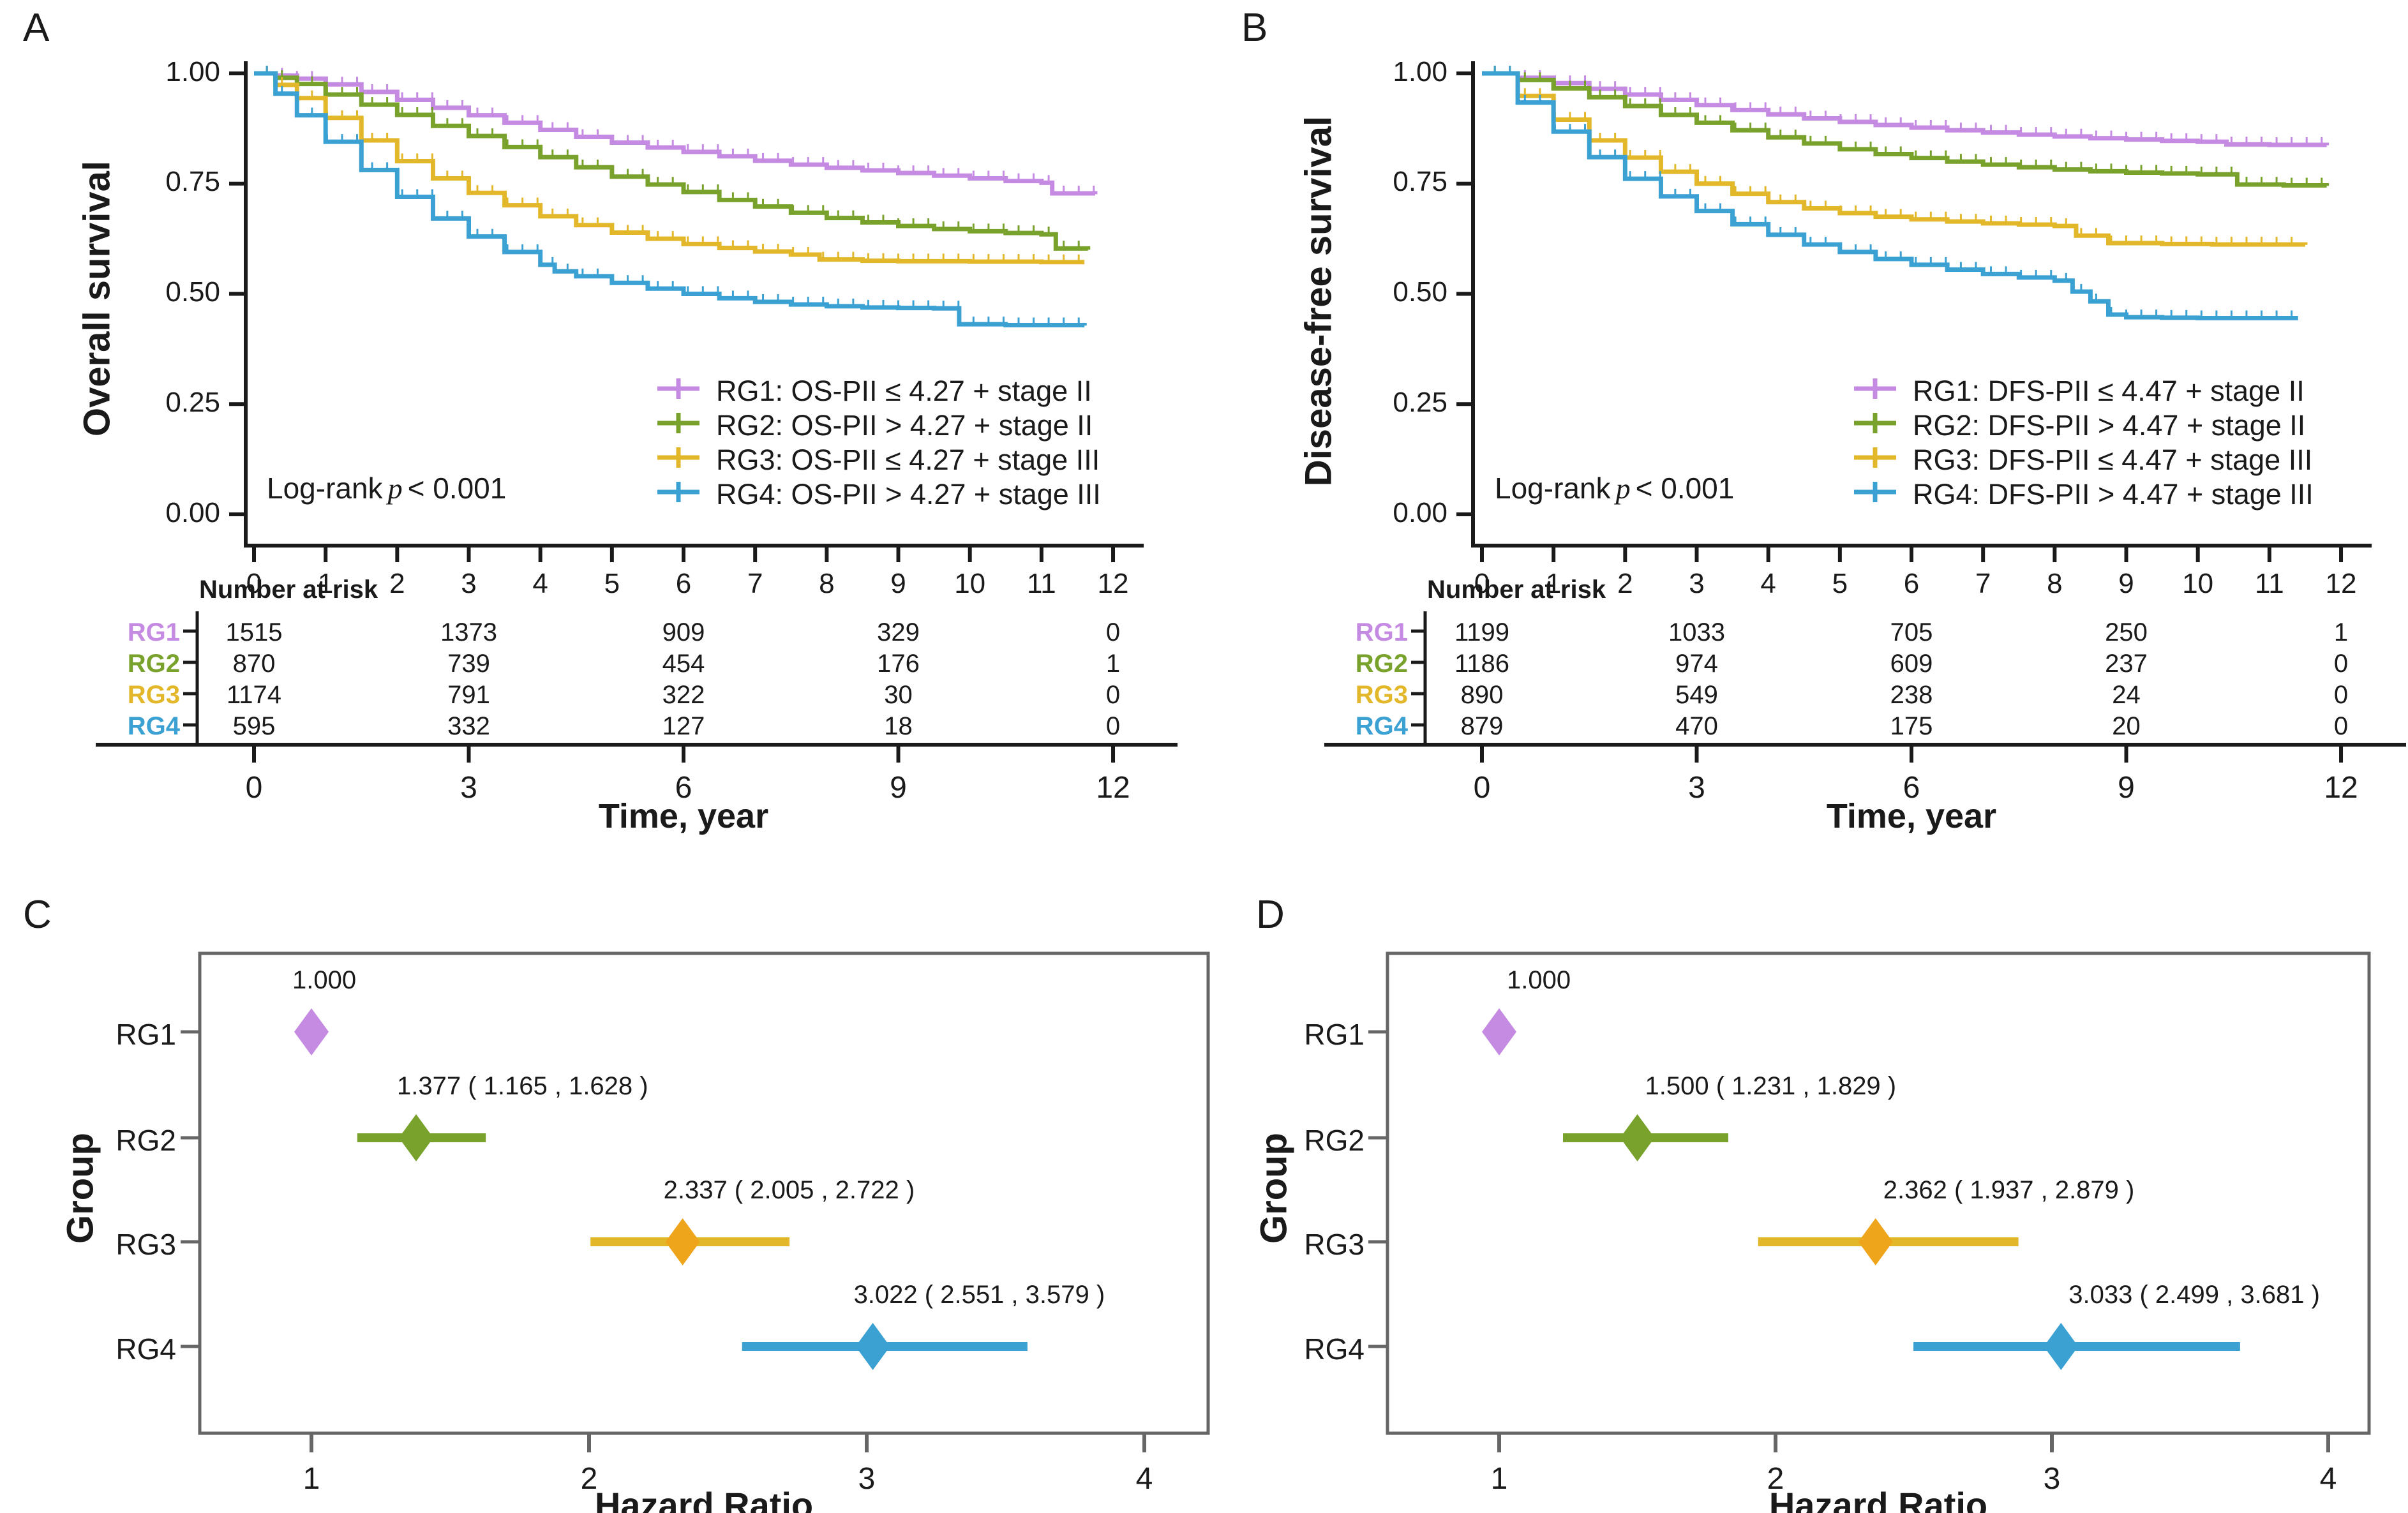 The height and width of the screenshot is (1513, 2408). What do you see at coordinates (37, 915) in the screenshot?
I see `panel-c-label: C` at bounding box center [37, 915].